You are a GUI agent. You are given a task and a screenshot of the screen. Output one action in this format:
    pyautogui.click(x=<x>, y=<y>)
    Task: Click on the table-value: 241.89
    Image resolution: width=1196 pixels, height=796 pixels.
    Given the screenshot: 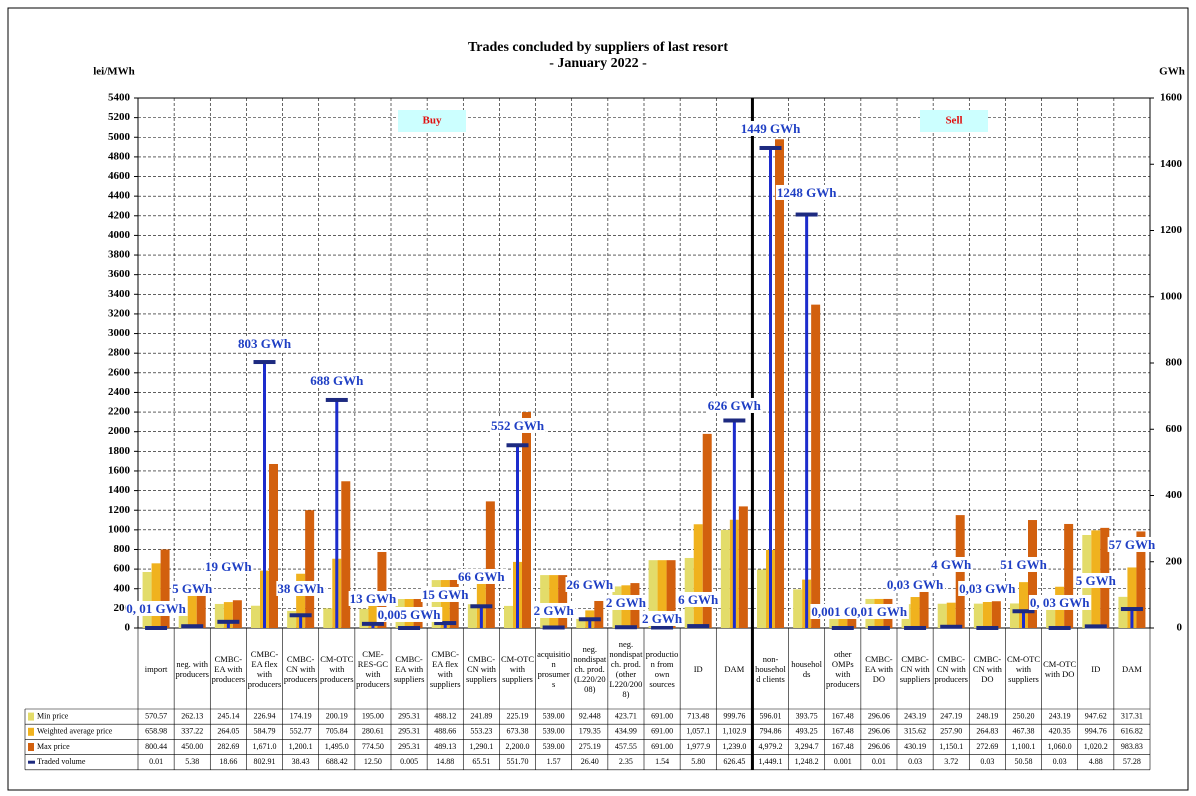 What is the action you would take?
    pyautogui.click(x=481, y=715)
    